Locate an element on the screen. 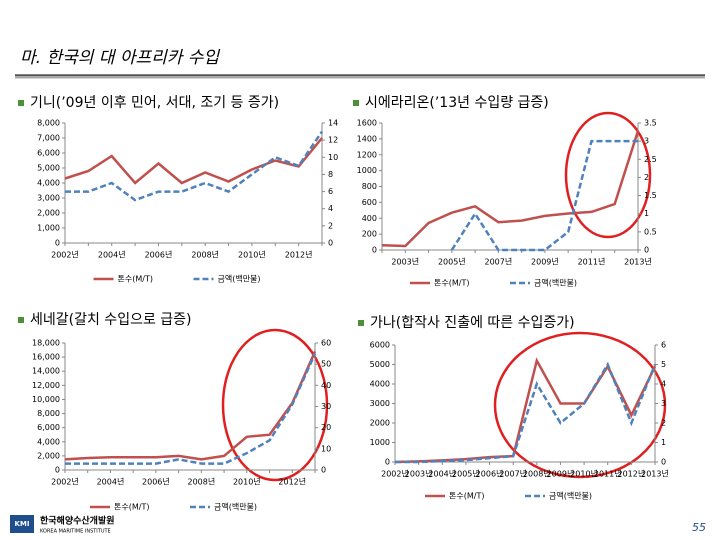  y2-tick-label: 20 is located at coordinates (326, 427).